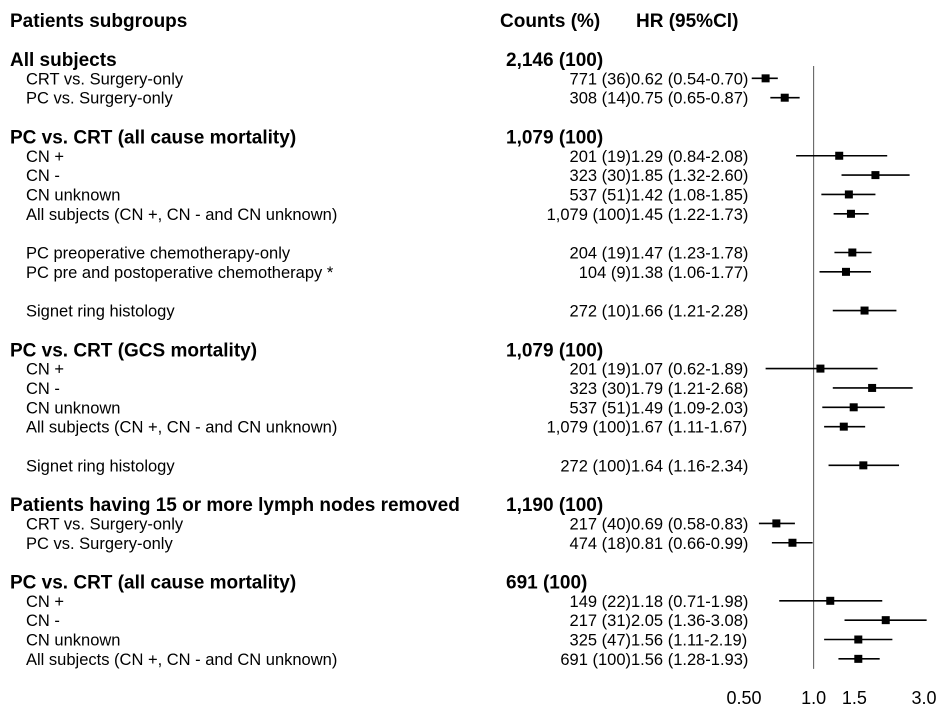 The height and width of the screenshot is (711, 940). I want to click on subgroup-row: CN - 217 (31) 2.05 (1.36-3.08), so click(476, 621).